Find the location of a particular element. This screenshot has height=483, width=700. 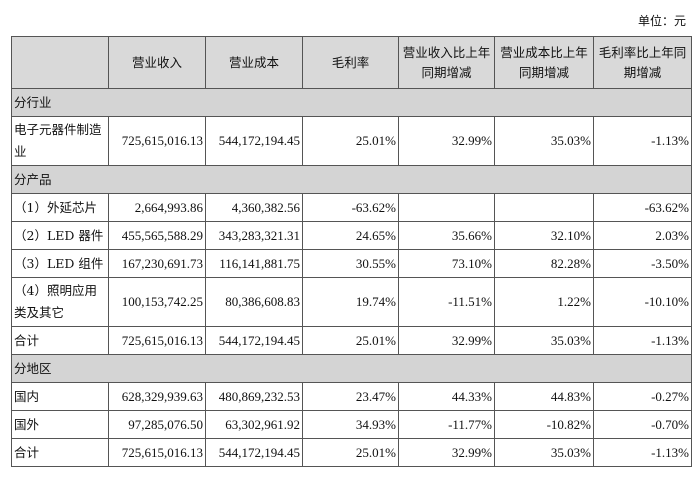

section-label: 分行业 is located at coordinates (351, 102).